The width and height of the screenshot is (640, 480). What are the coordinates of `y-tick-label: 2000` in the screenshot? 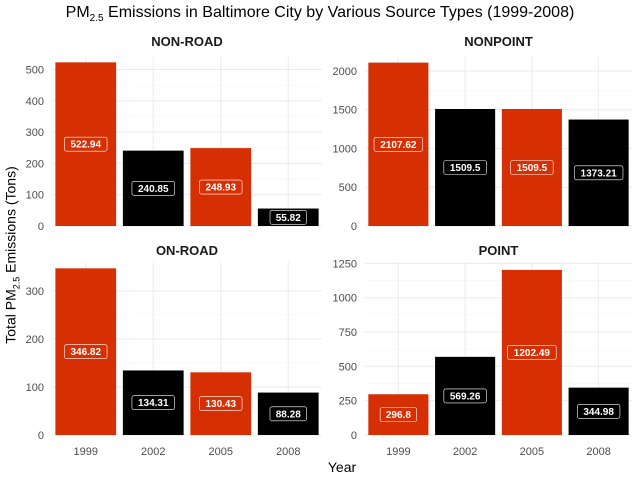 It's located at (345, 72).